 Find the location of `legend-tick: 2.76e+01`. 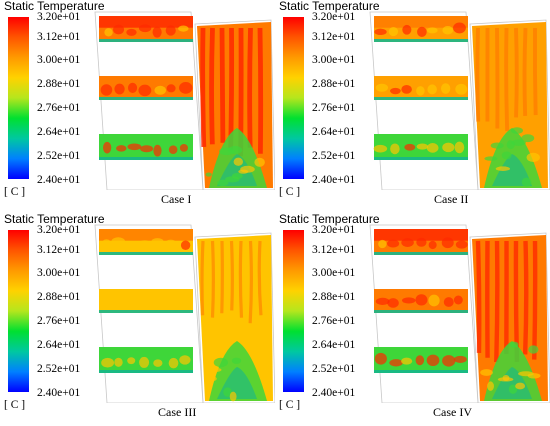

legend-tick: 2.76e+01 is located at coordinates (334, 321).